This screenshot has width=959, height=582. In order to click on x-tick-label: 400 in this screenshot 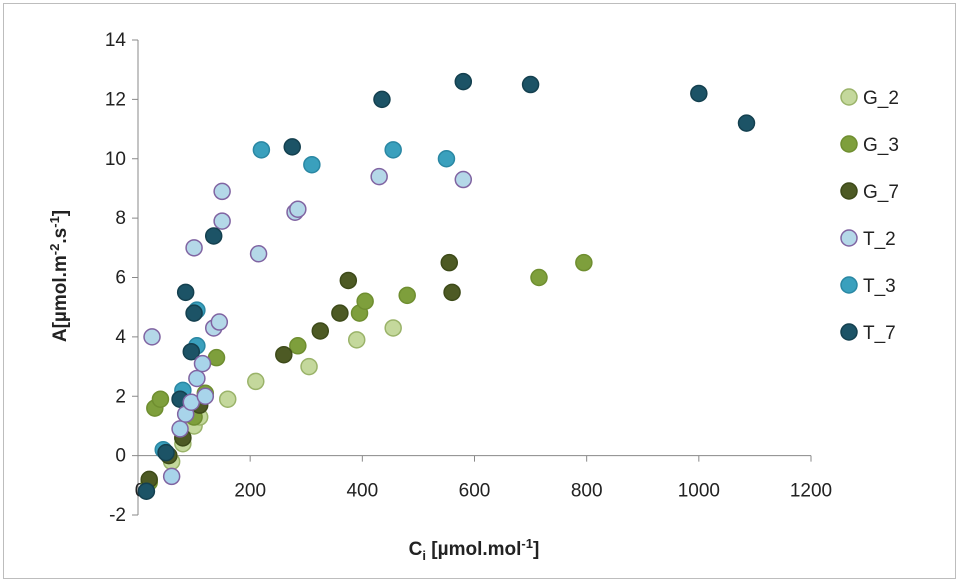, I will do `click(362, 491)`.